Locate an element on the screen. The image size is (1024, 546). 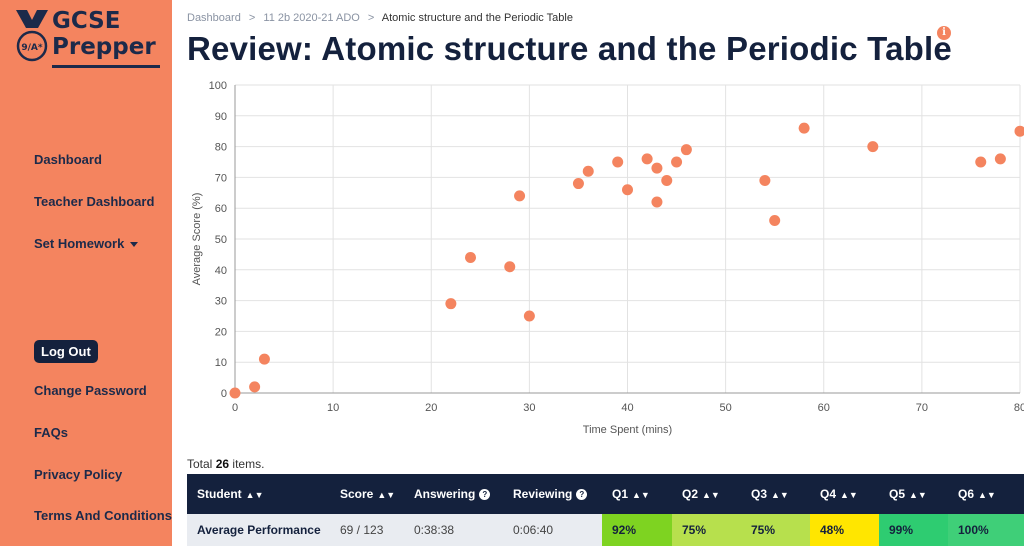
cell-answering: 0:38:38 is located at coordinates (453, 530).